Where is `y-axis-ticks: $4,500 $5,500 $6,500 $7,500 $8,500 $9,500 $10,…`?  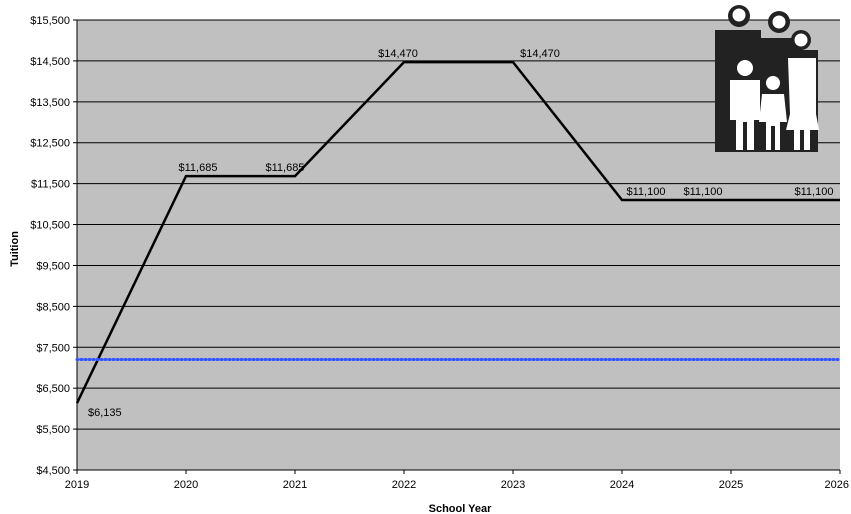 y-axis-ticks: $4,500 $5,500 $6,500 $7,500 $8,500 $9,500 $10,… is located at coordinates (53, 246).